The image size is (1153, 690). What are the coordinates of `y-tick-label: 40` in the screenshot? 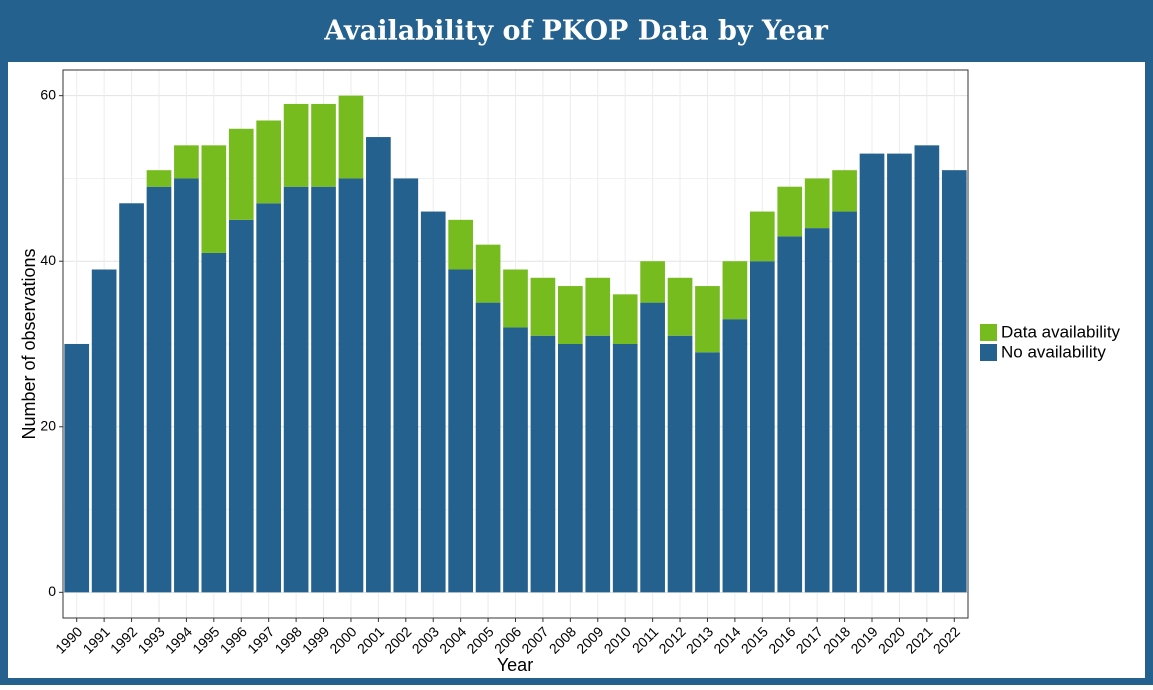 It's located at (48, 260).